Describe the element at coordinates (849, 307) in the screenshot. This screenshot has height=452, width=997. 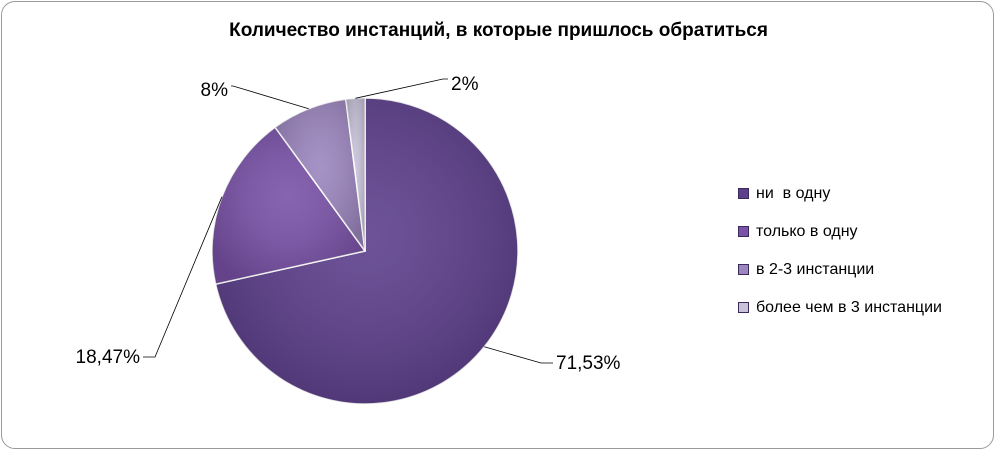
I see `legend-label: более чем в 3 инстанции` at that location.